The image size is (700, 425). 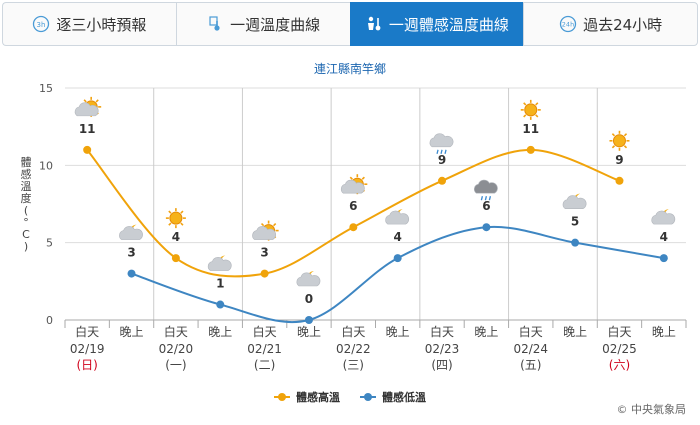 What do you see at coordinates (619, 365) in the screenshot?
I see `x-weekday-label: (六)` at bounding box center [619, 365].